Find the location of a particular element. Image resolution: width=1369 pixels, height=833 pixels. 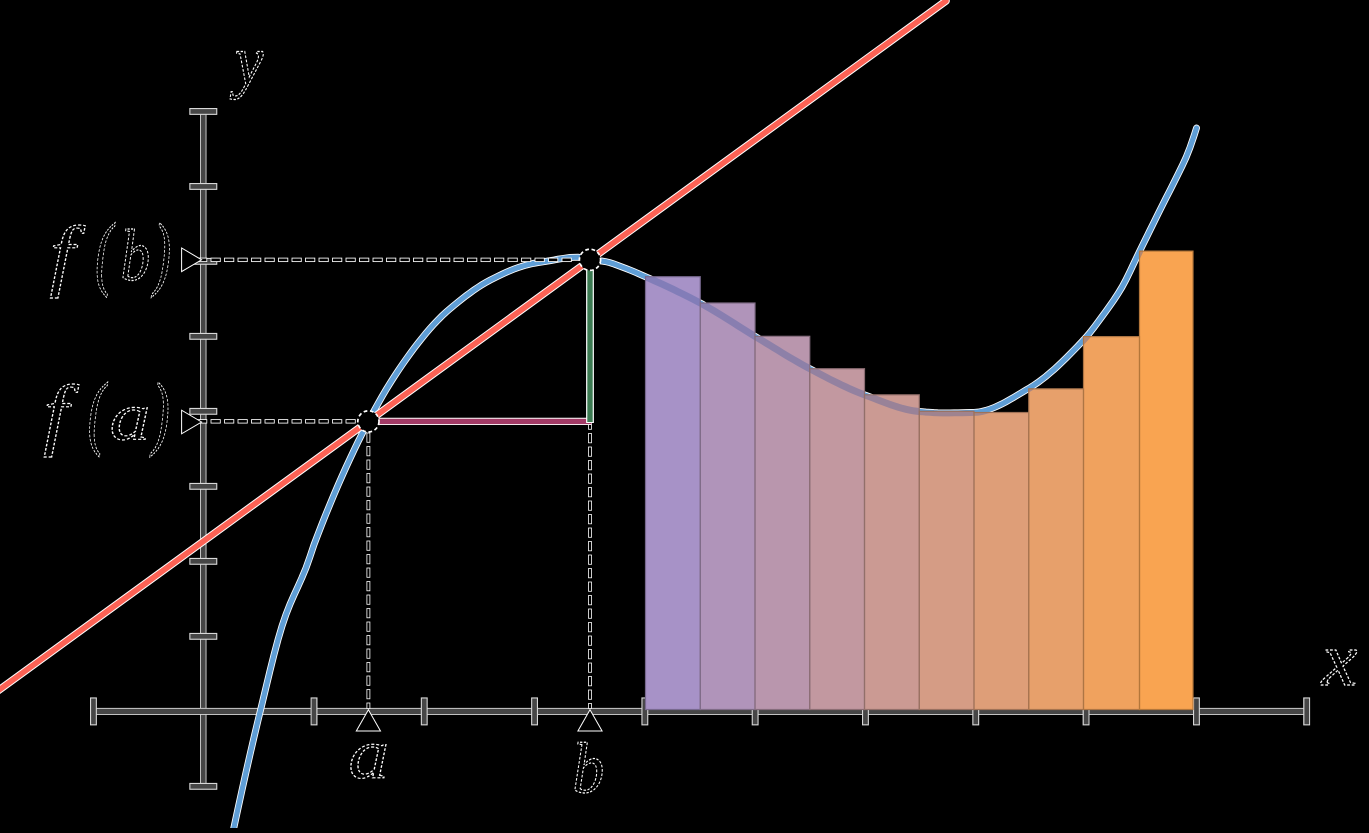

svg-text: x is located at coordinates (1339, 659).